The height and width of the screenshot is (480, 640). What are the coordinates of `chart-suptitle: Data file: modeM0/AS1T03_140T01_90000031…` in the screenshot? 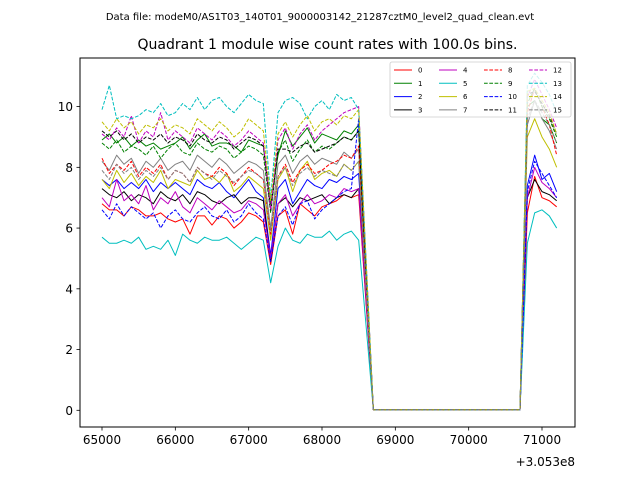 It's located at (320, 17).